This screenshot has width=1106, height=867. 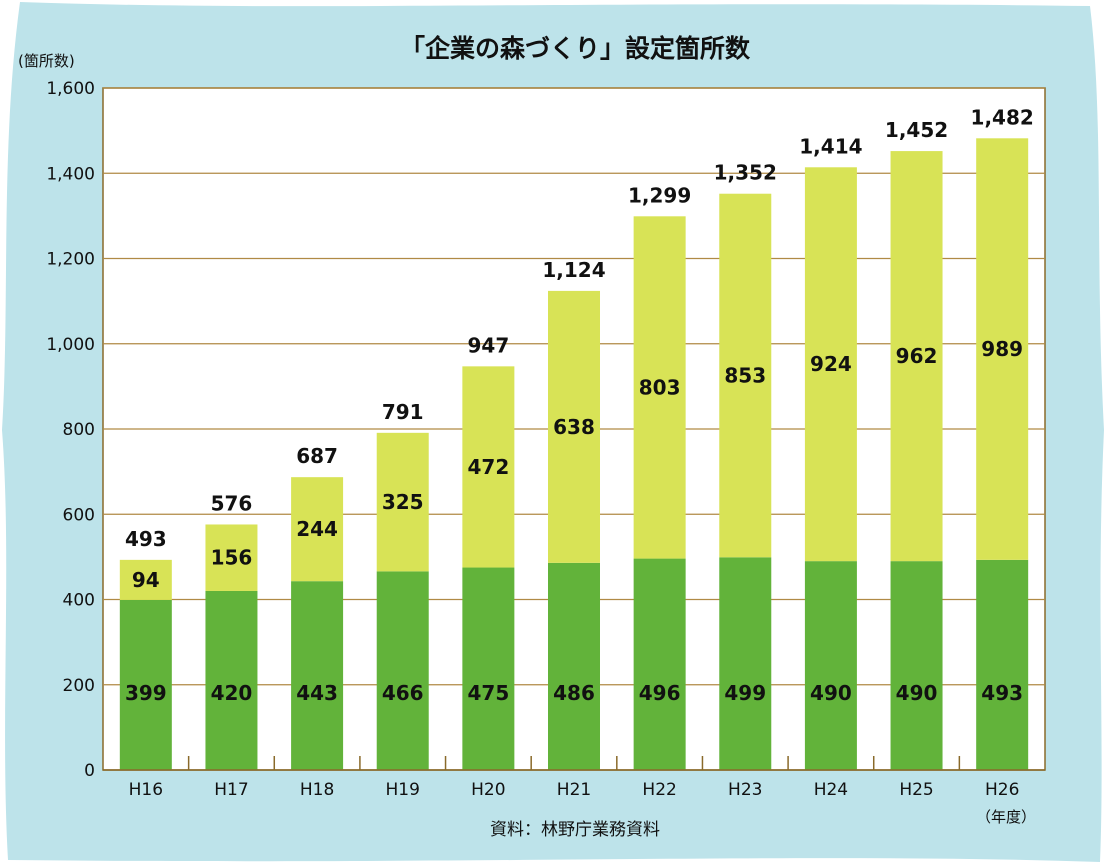 I want to click on x-tick-label: H23, so click(x=745, y=790).